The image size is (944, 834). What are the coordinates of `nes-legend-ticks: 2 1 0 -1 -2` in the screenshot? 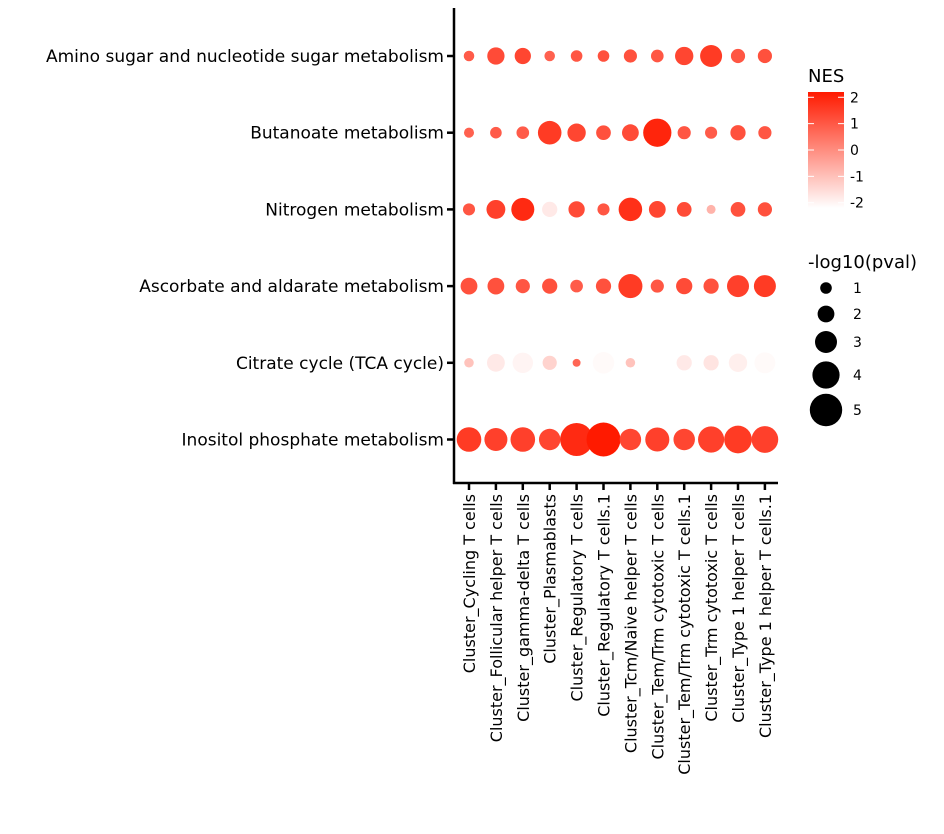 It's located at (836, 151).